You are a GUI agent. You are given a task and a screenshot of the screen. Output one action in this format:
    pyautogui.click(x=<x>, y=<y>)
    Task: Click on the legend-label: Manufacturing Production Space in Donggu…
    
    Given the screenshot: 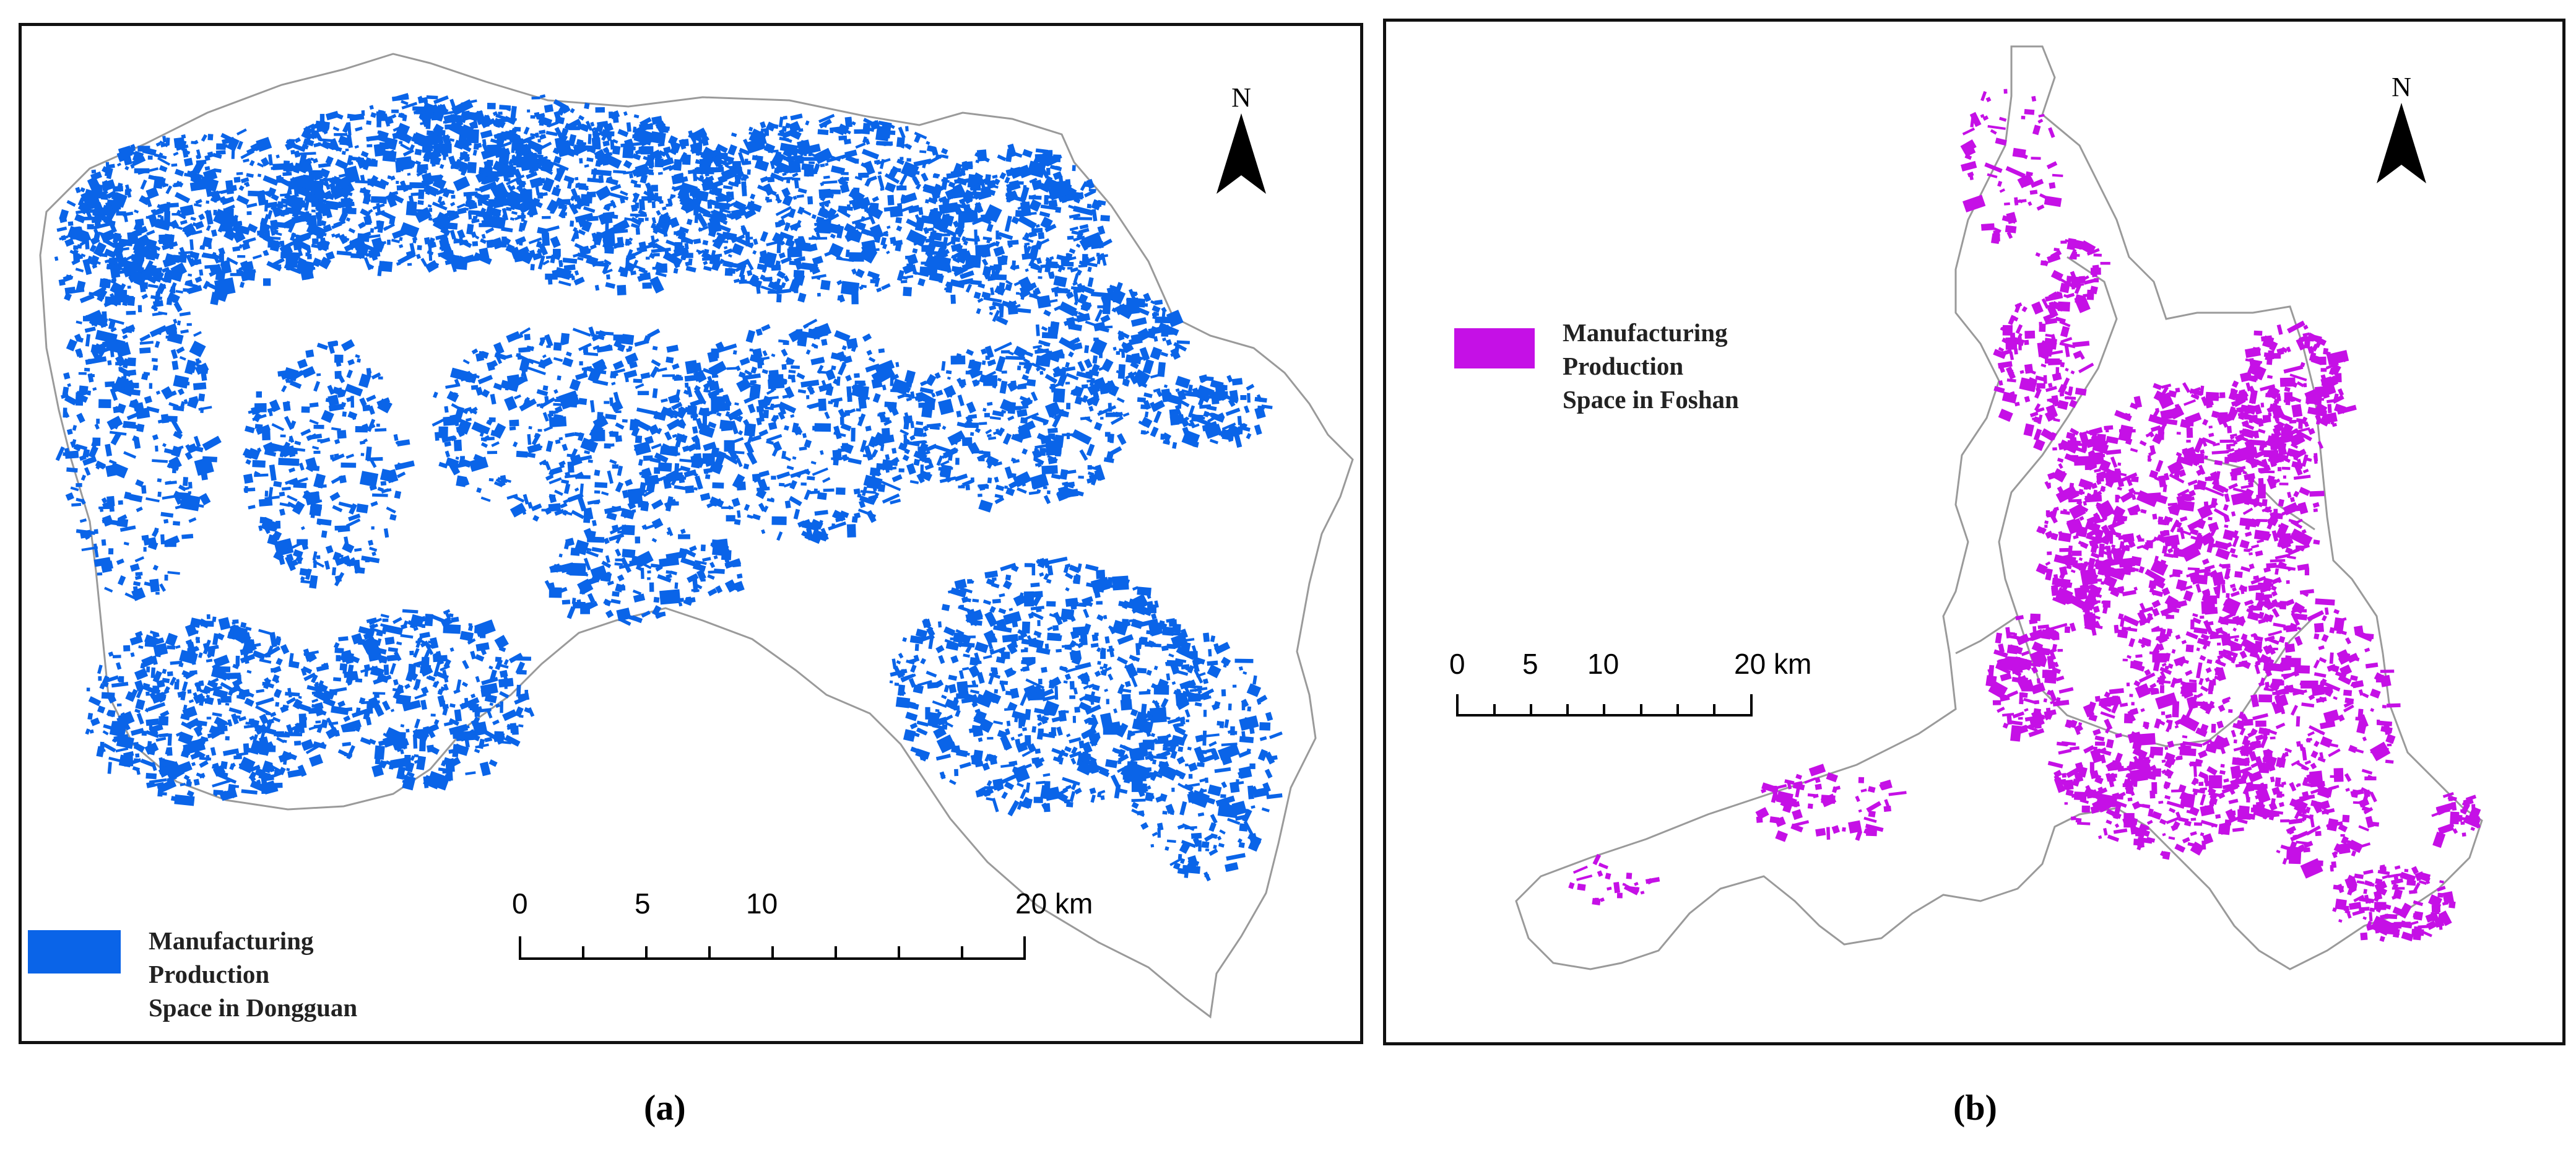 What is the action you would take?
    pyautogui.click(x=253, y=974)
    